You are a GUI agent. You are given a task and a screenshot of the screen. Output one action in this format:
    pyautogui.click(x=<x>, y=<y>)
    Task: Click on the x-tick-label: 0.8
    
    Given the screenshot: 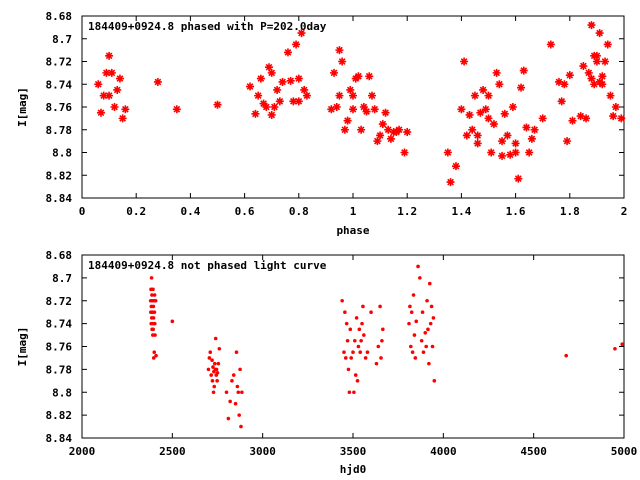 What is the action you would take?
    pyautogui.click(x=299, y=211)
    